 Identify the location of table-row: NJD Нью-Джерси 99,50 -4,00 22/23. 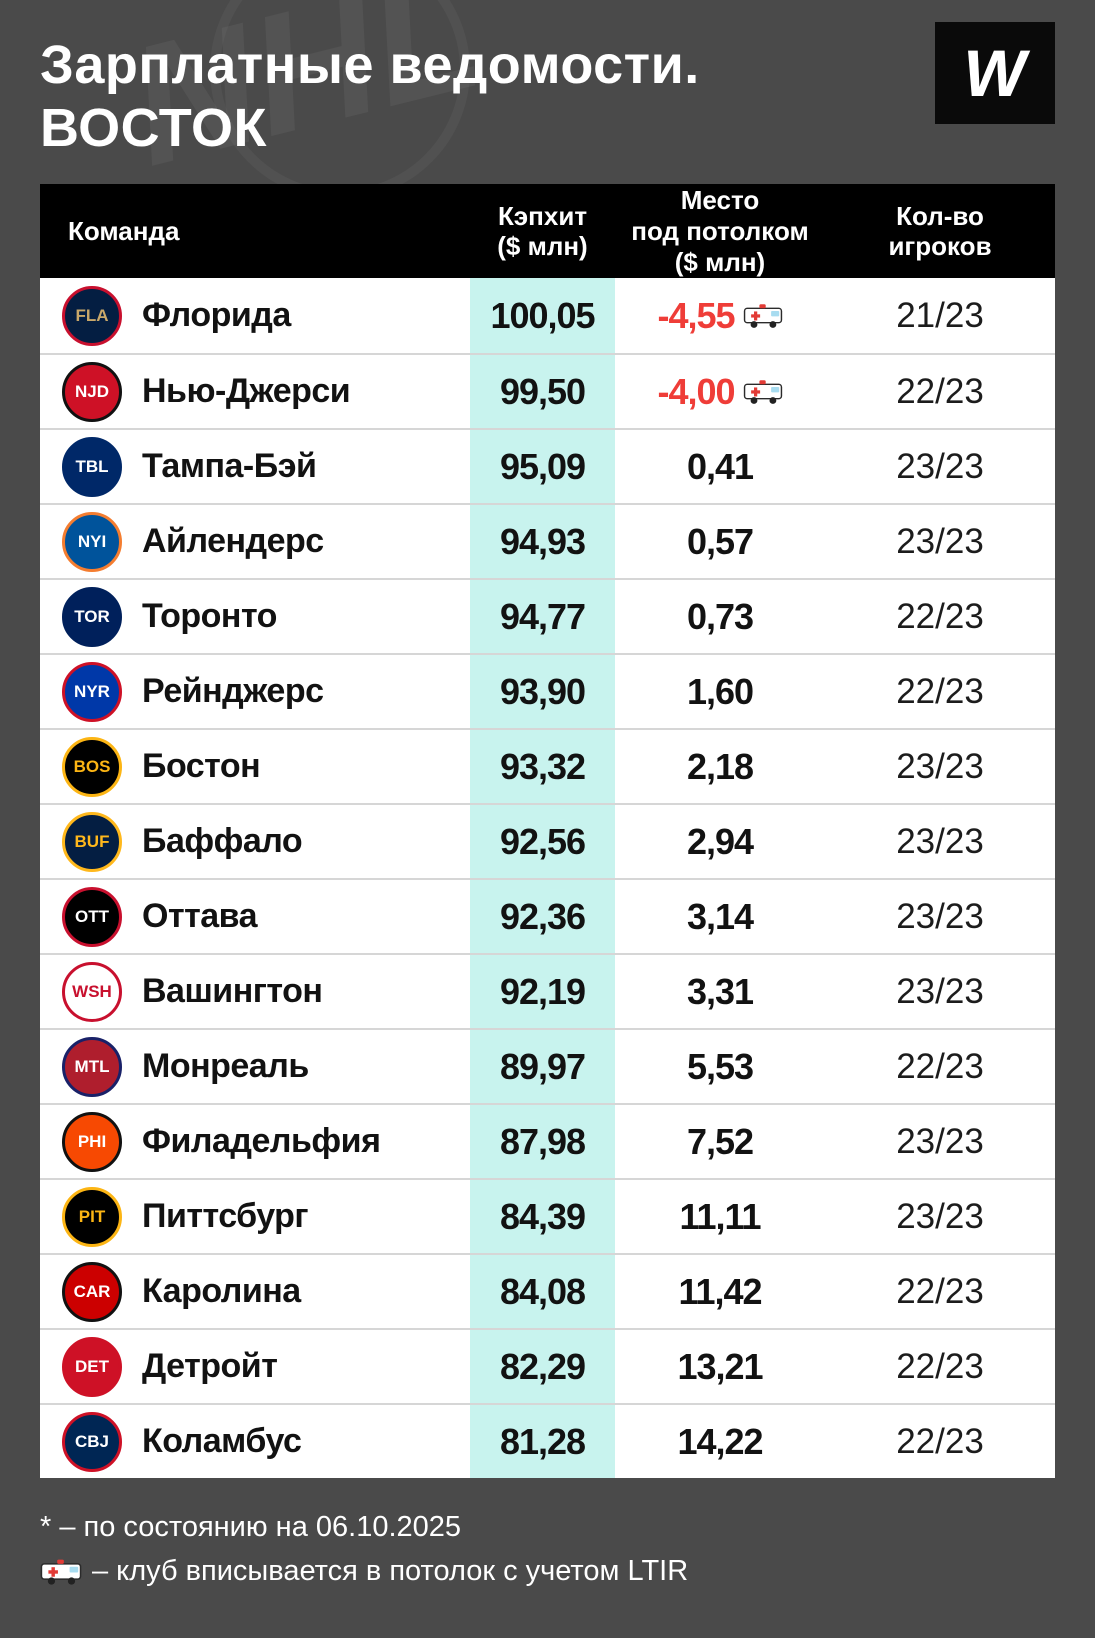
(547, 391).